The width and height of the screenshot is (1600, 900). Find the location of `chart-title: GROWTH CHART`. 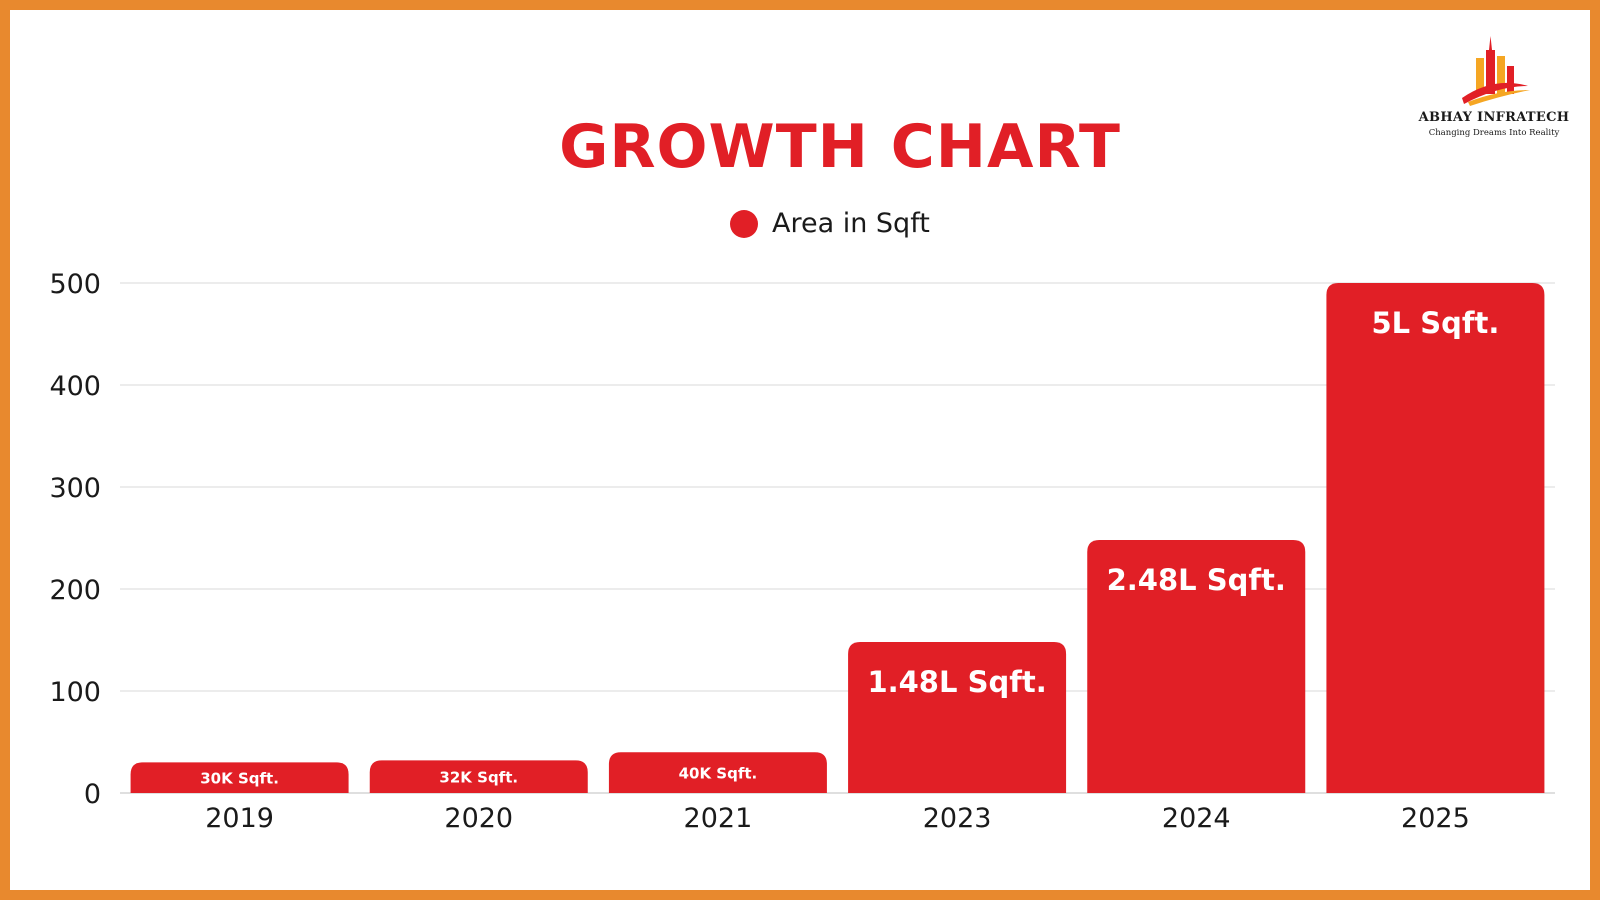

chart-title: GROWTH CHART is located at coordinates (840, 147).